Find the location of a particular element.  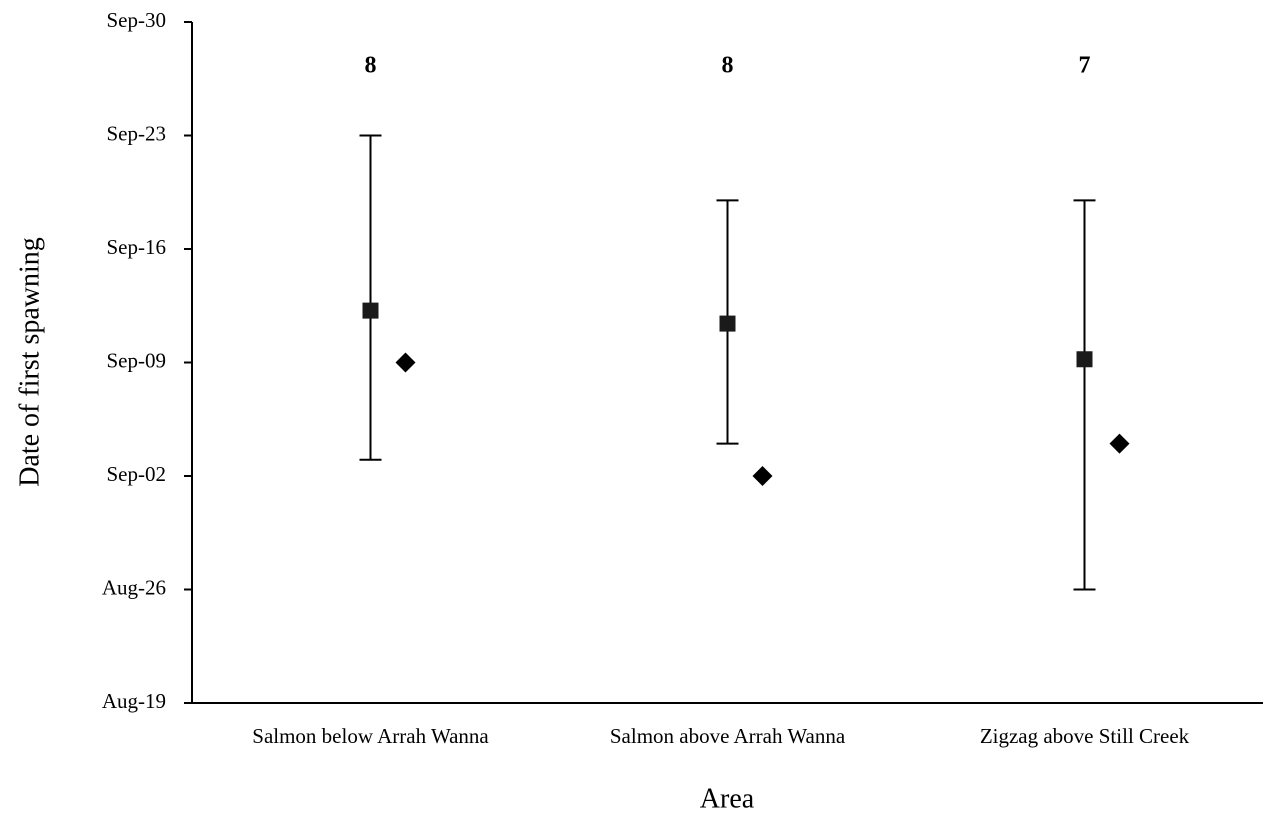

y-tick-label: Sep-02 is located at coordinates (137, 474).